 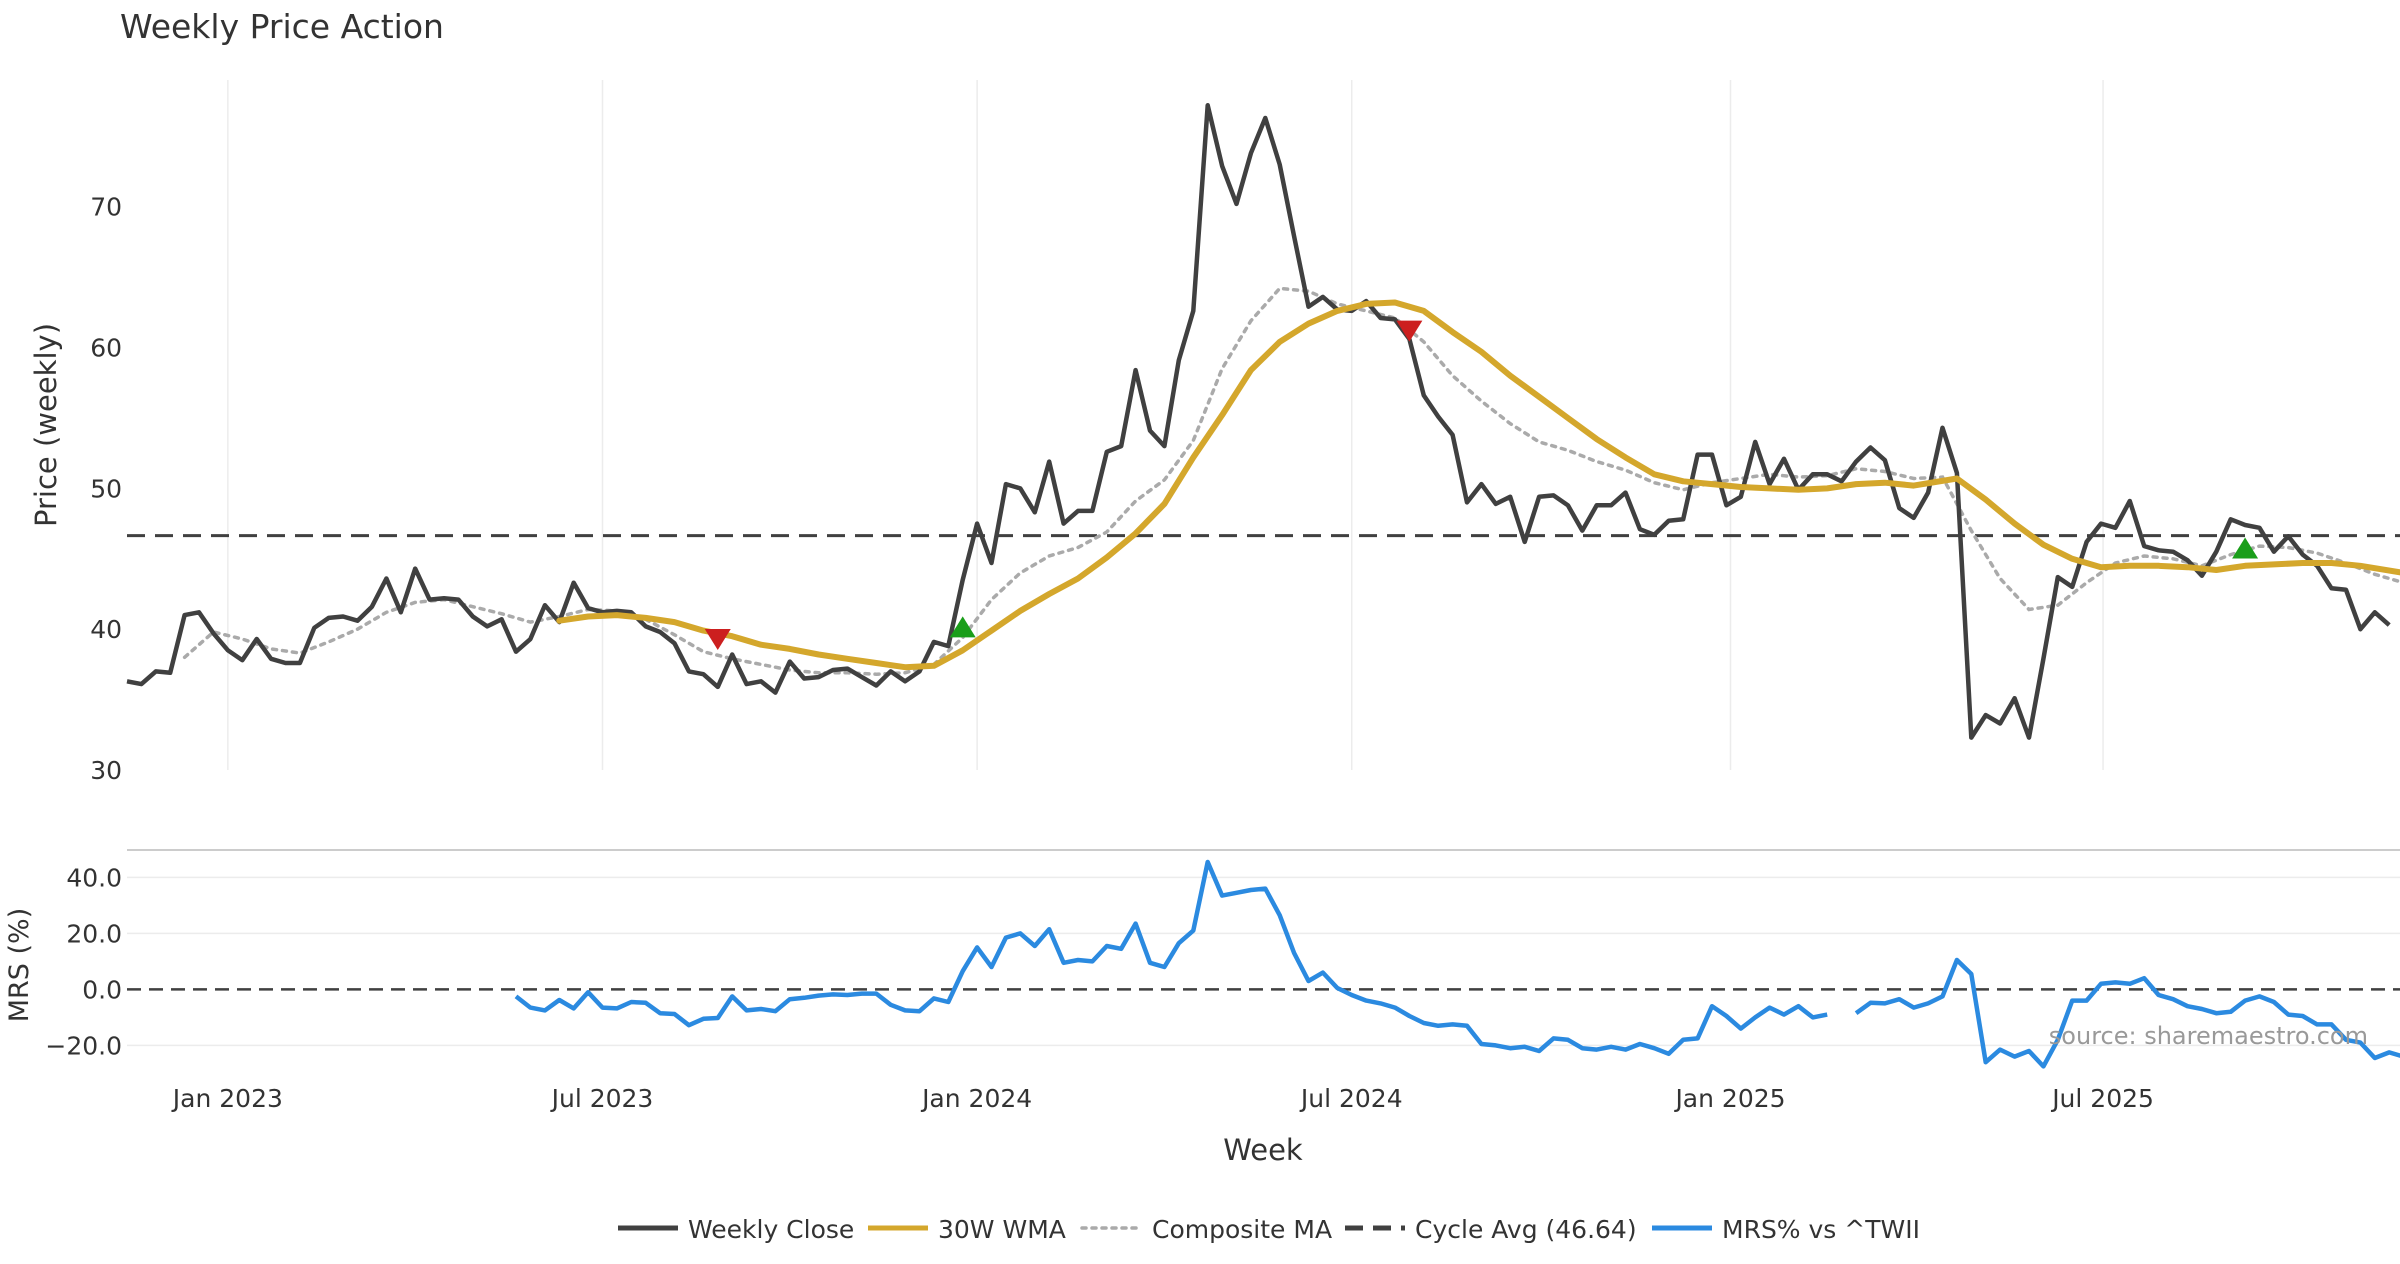 I want to click on x-tick-label: Jan 2024, so click(x=976, y=1098).